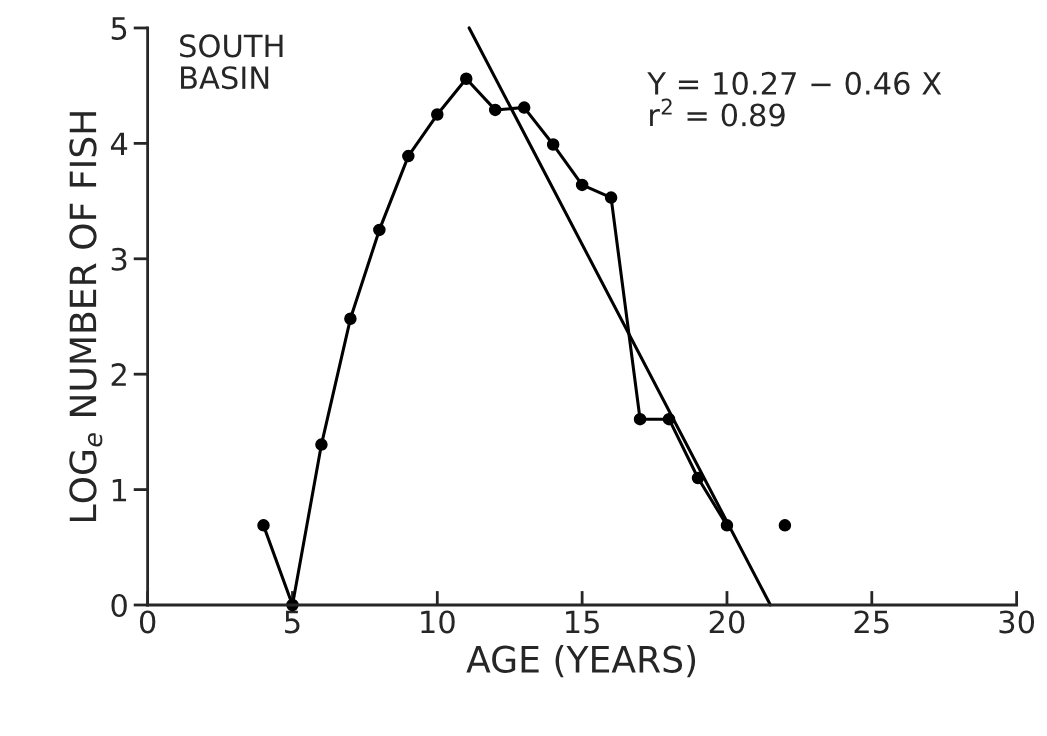 Image resolution: width=1047 pixels, height=736 pixels. What do you see at coordinates (582, 622) in the screenshot?
I see `x-tick-label: 15` at bounding box center [582, 622].